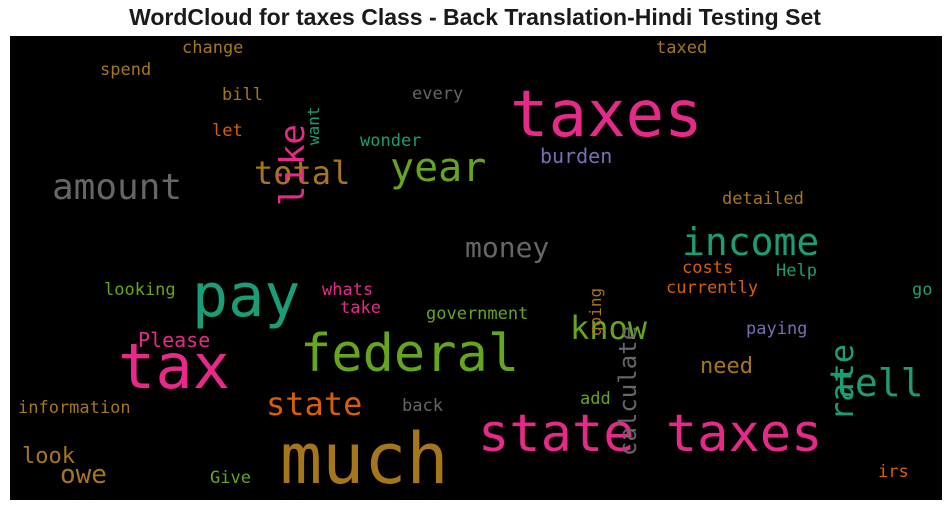  What do you see at coordinates (796, 271) in the screenshot?
I see `word-help: Help` at bounding box center [796, 271].